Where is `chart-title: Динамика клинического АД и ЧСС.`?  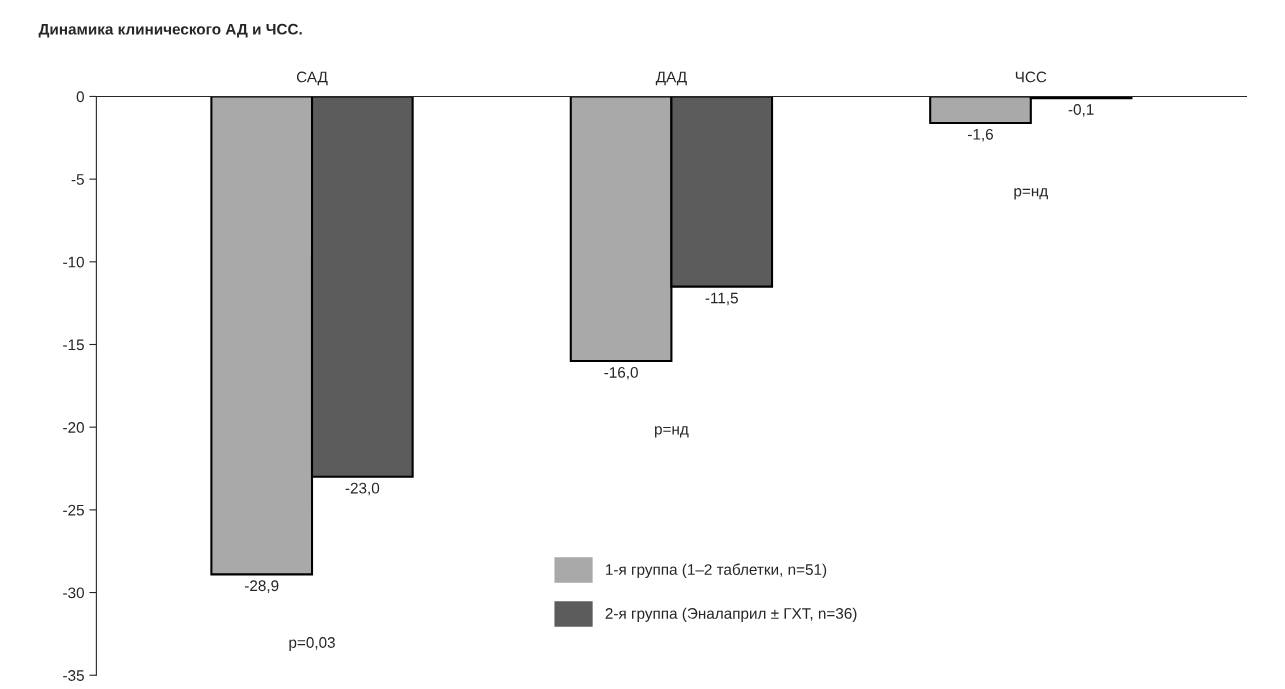
chart-title: Динамика клинического АД и ЧСС. is located at coordinates (170, 30).